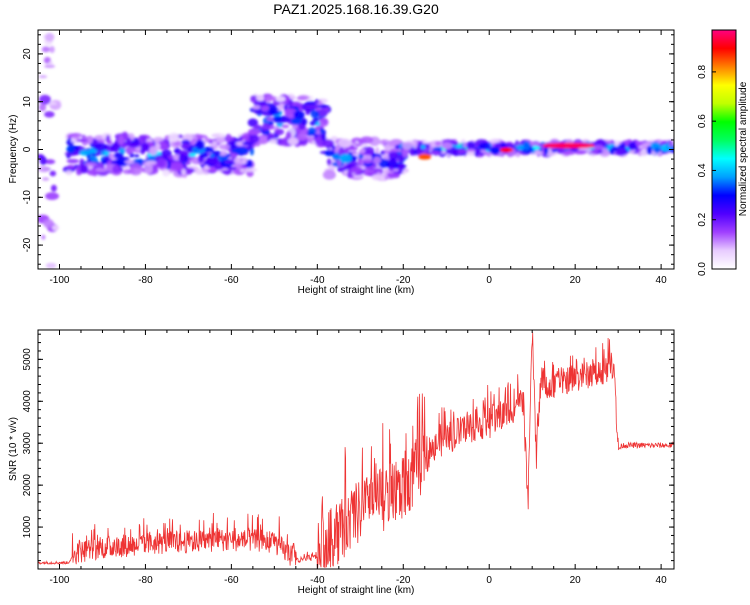  I want to click on colorbar-frame, so click(724, 149).